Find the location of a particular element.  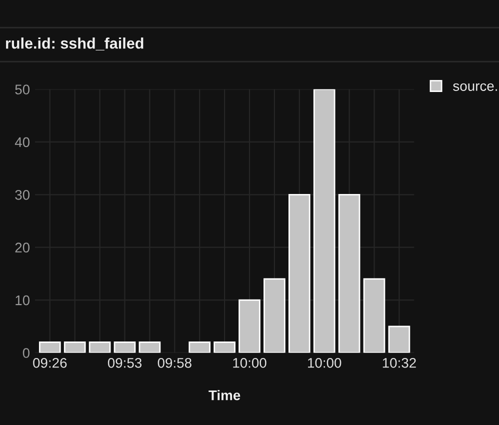

y-tick-label: 10 is located at coordinates (23, 300).